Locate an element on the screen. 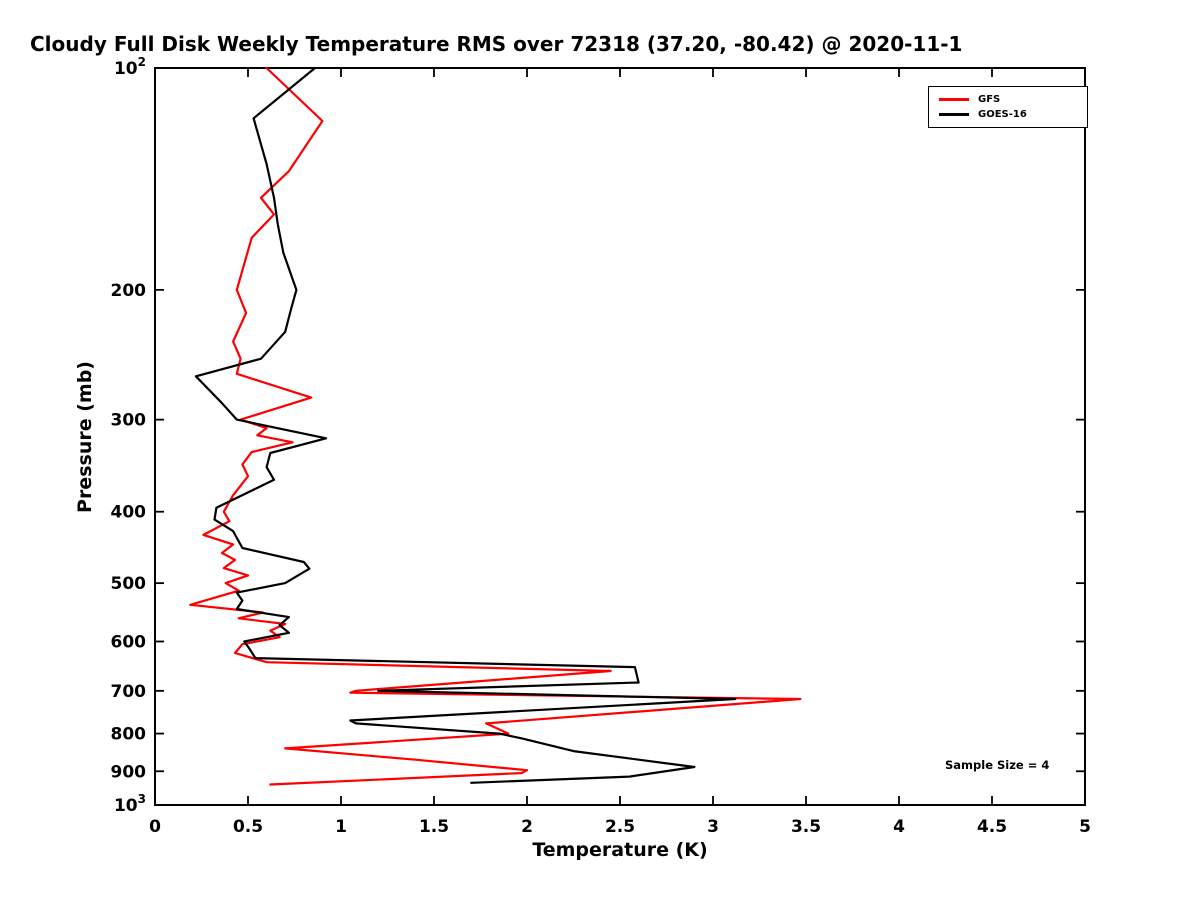 This screenshot has height=900, width=1200. gfs-line-sample is located at coordinates (954, 99).